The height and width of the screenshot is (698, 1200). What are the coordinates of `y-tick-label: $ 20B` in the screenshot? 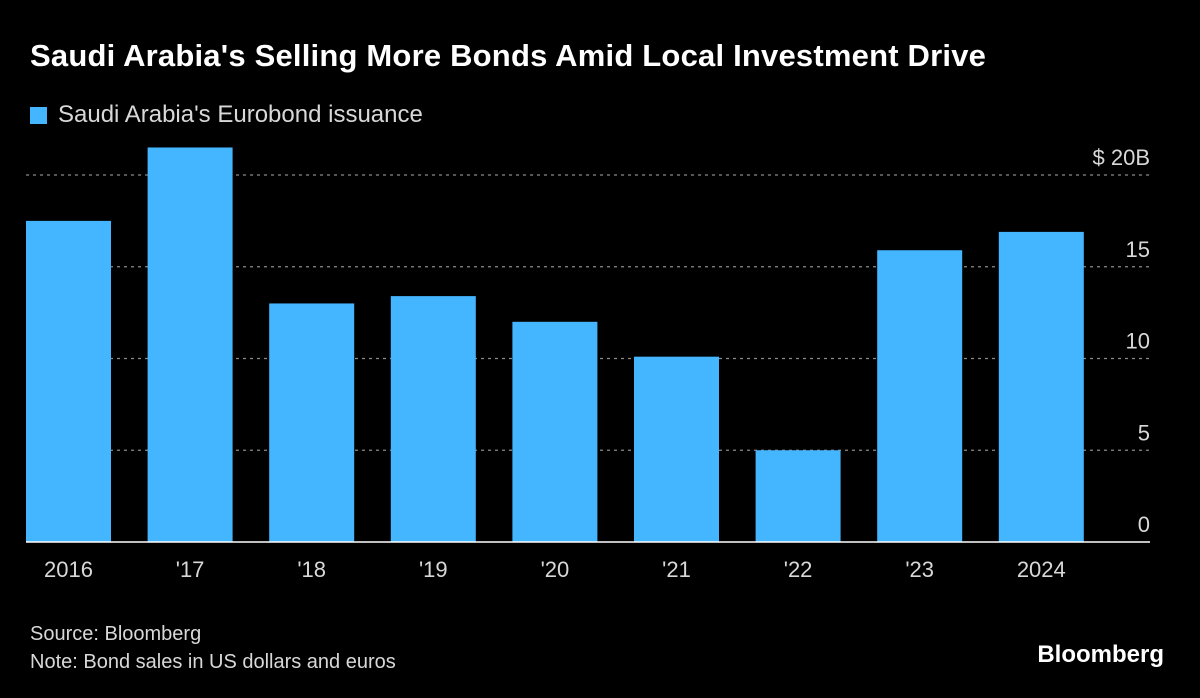 It's located at (1122, 157).